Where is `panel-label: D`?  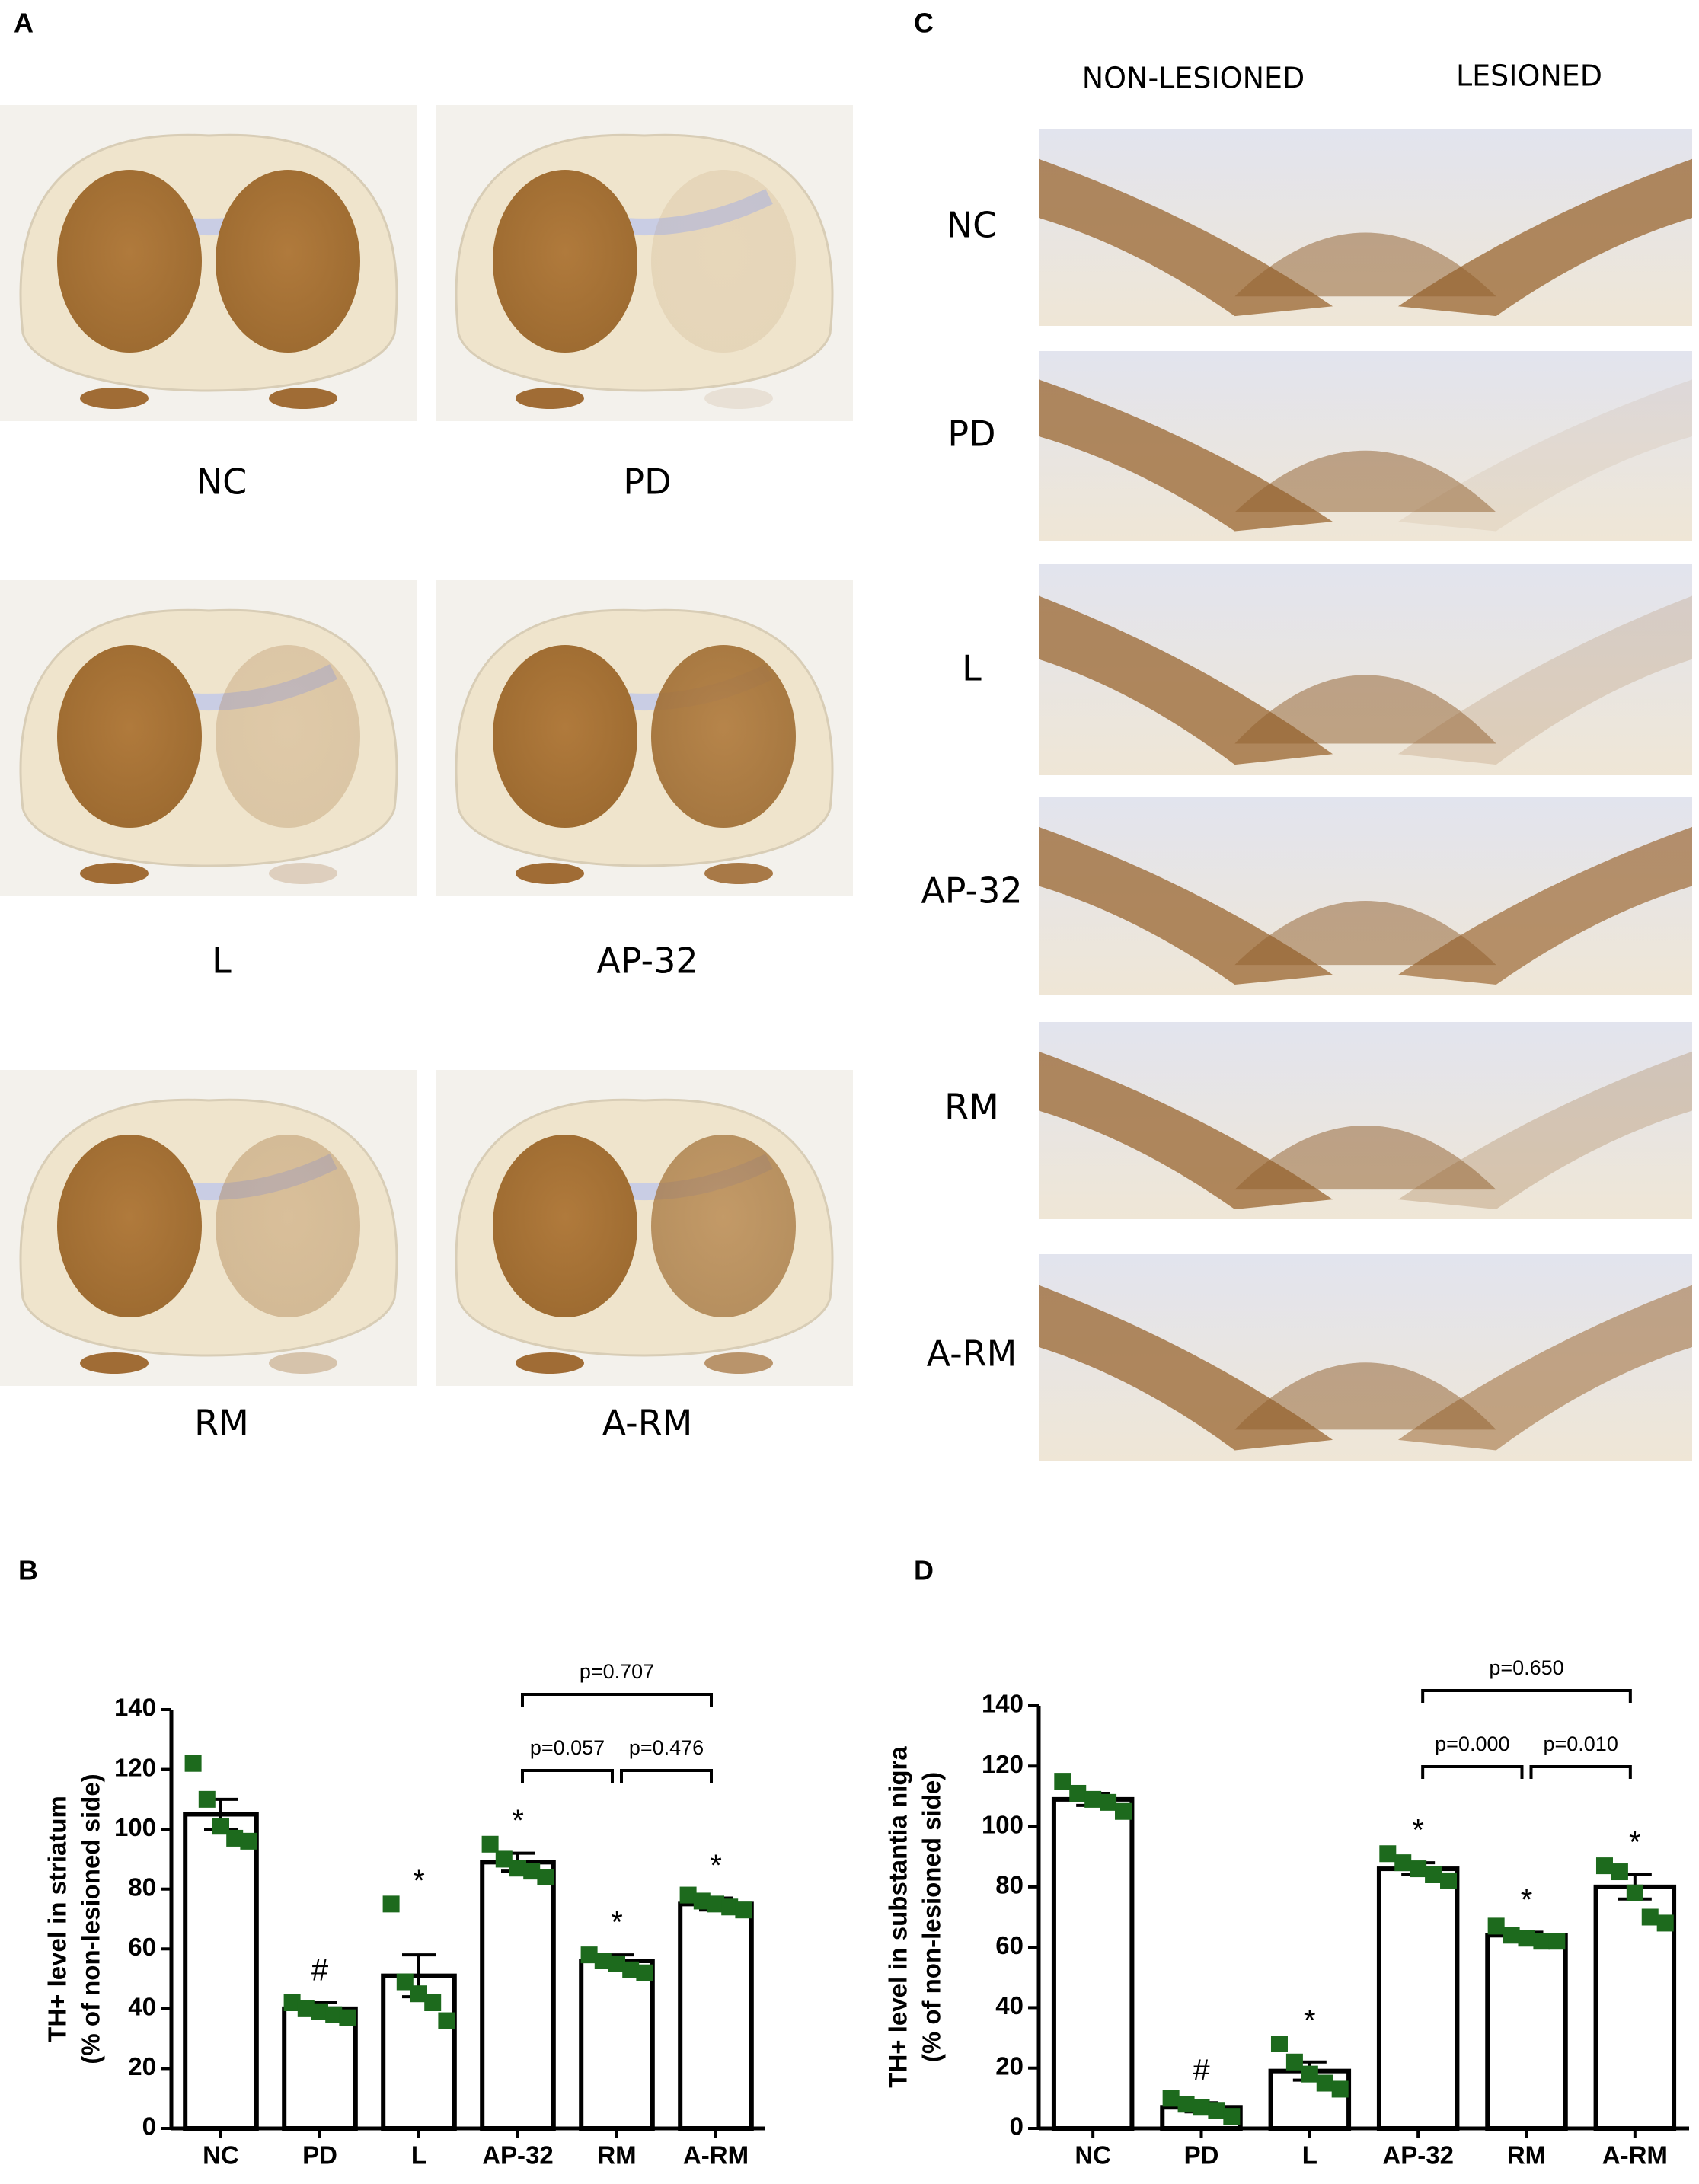 panel-label: D is located at coordinates (924, 1571).